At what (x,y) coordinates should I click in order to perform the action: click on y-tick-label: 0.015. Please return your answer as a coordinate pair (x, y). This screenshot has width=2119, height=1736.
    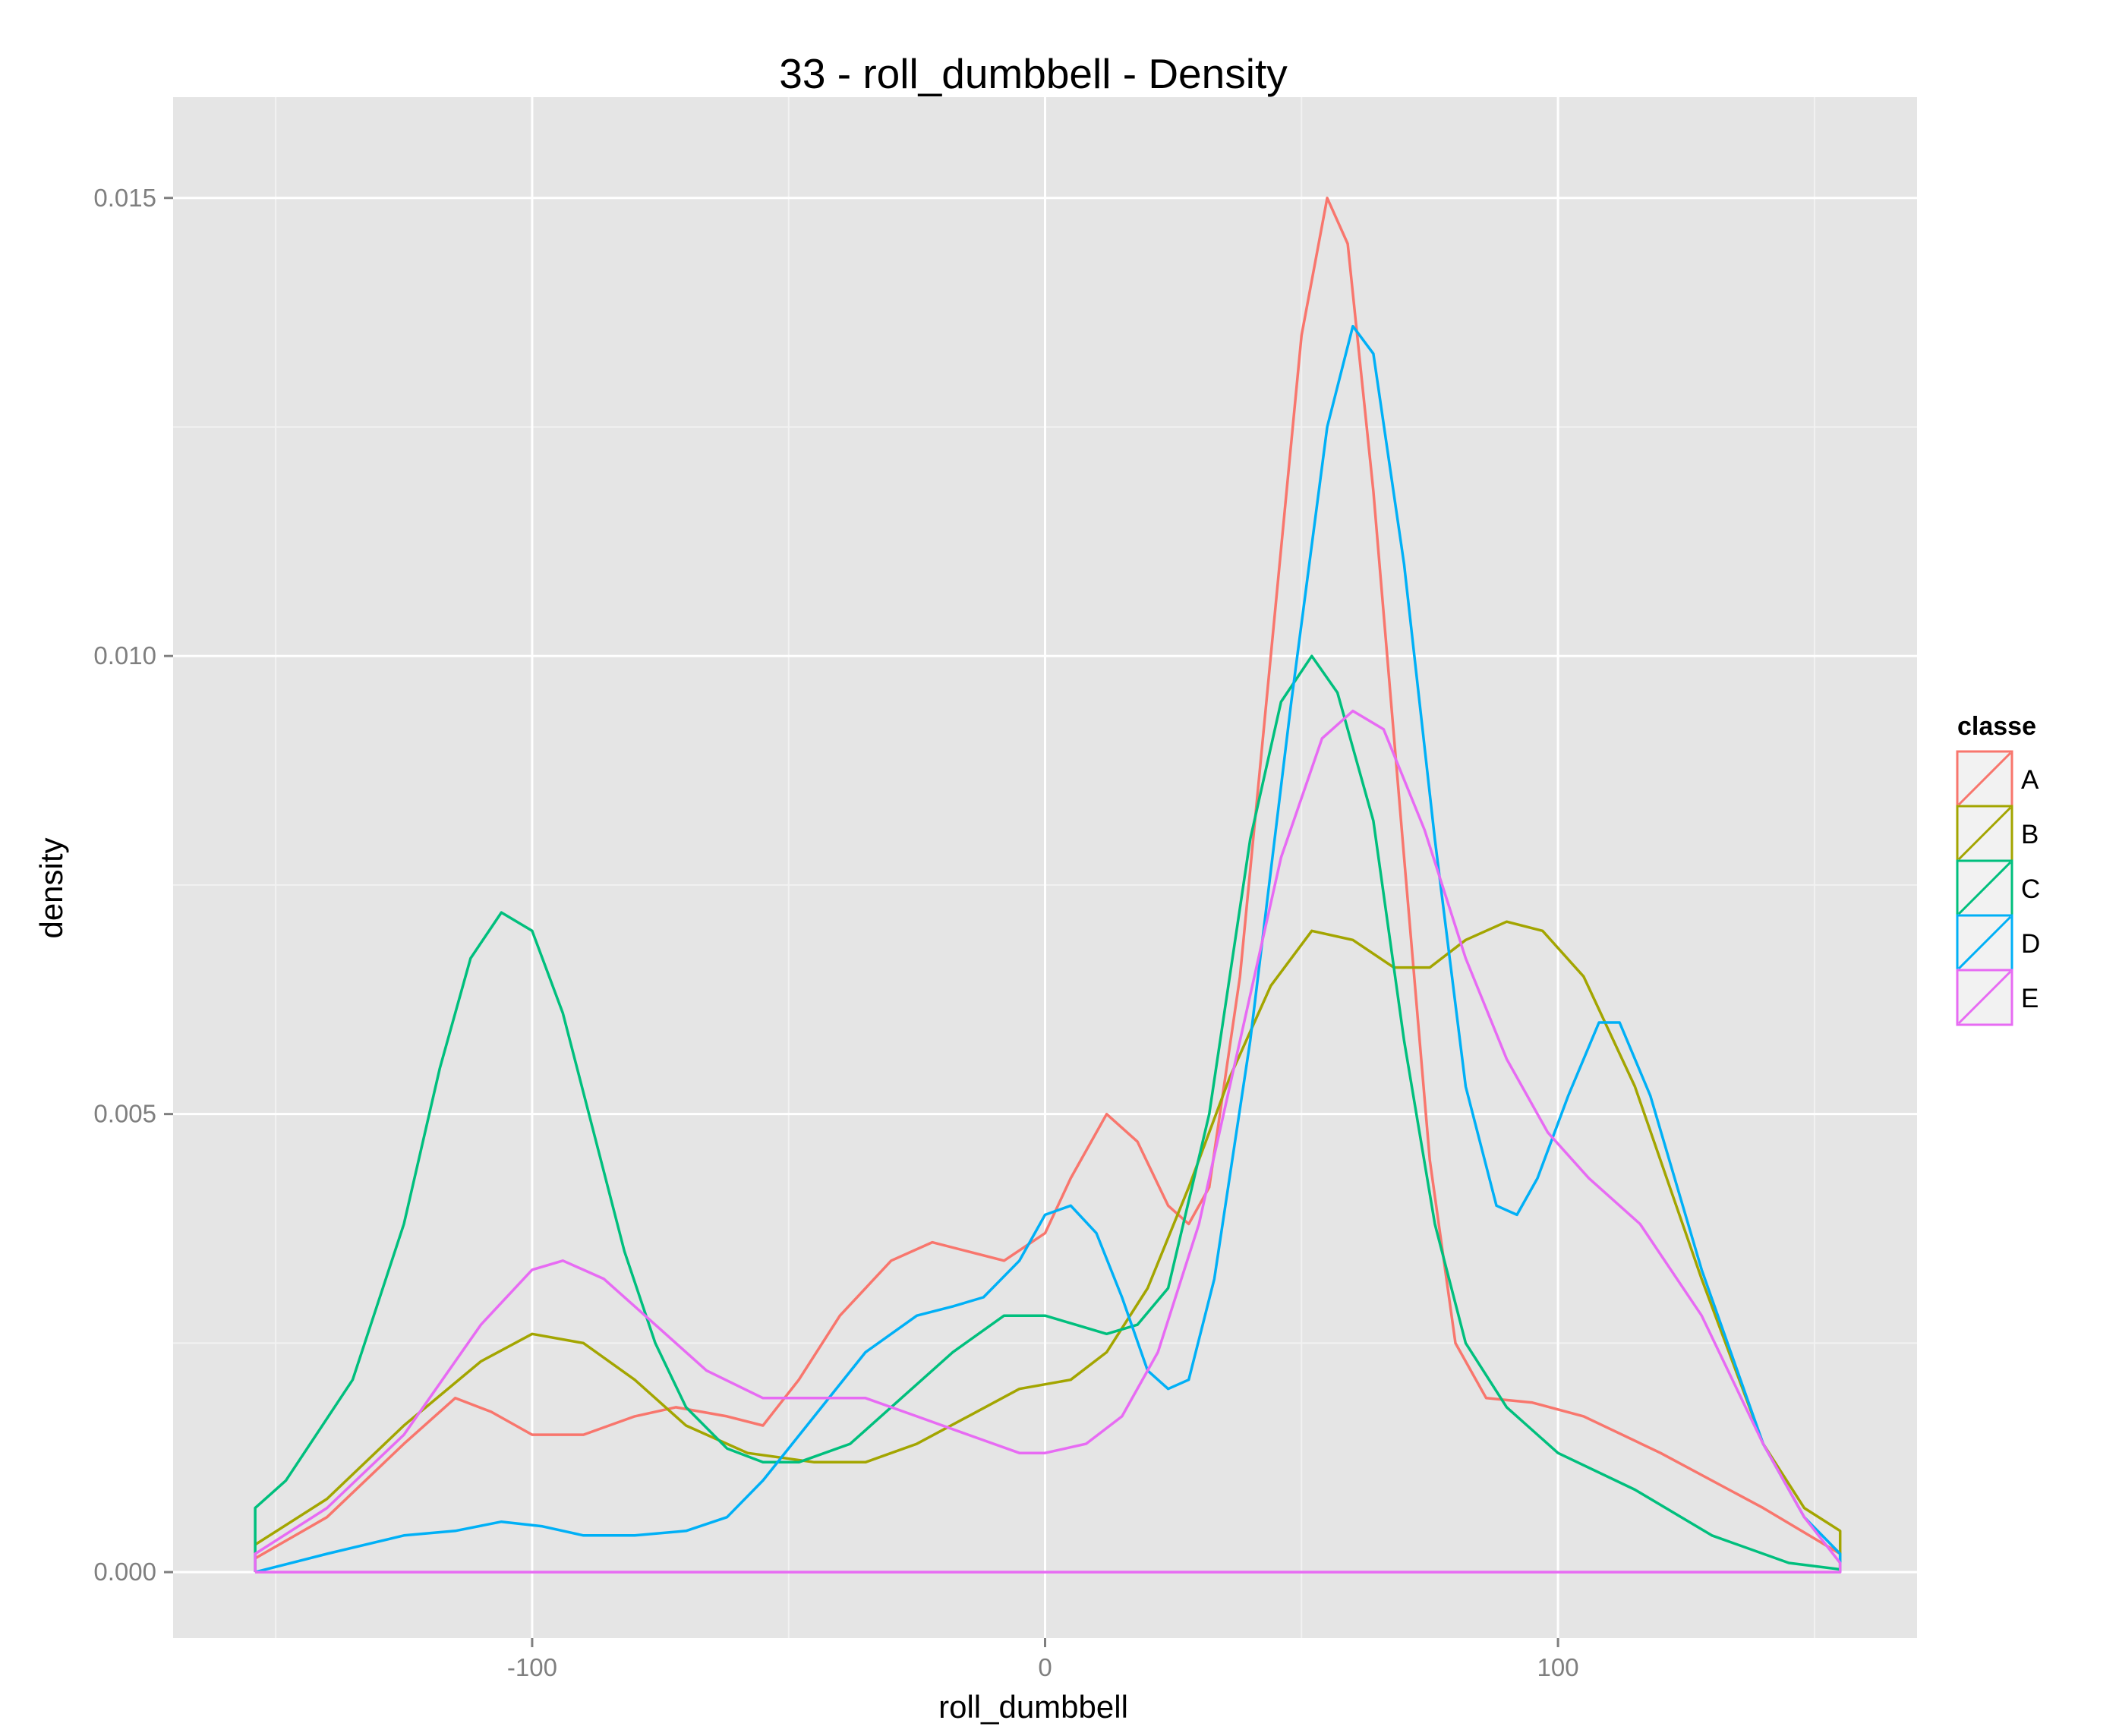
    Looking at the image, I should click on (124, 198).